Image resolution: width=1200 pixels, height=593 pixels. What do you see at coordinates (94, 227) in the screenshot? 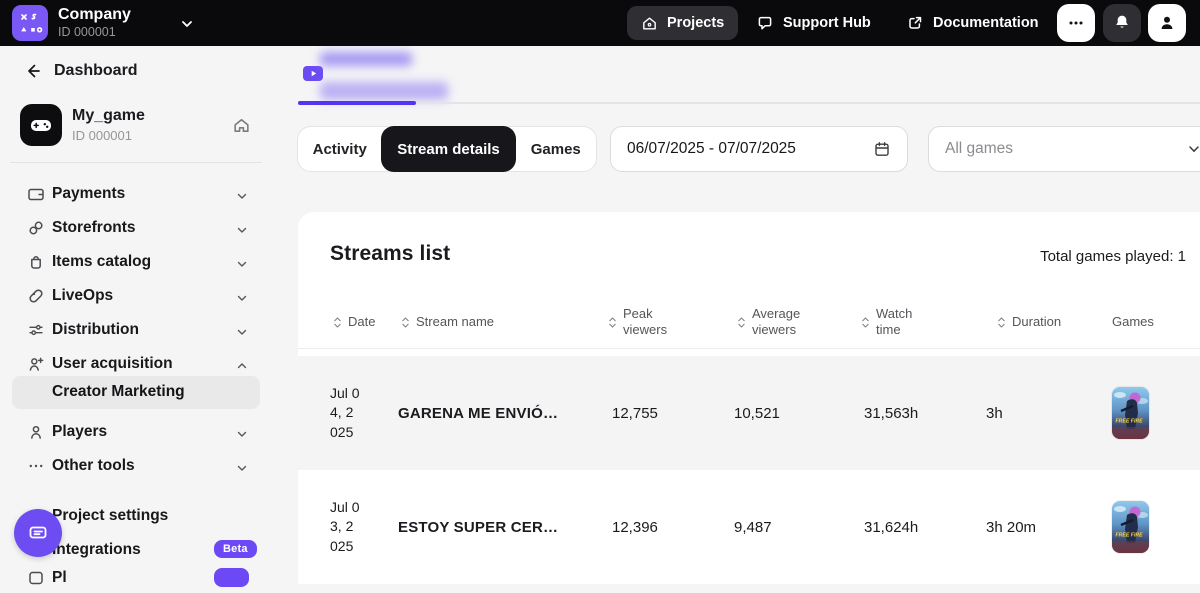
I see `sidebar-item-label: Storefronts` at bounding box center [94, 227].